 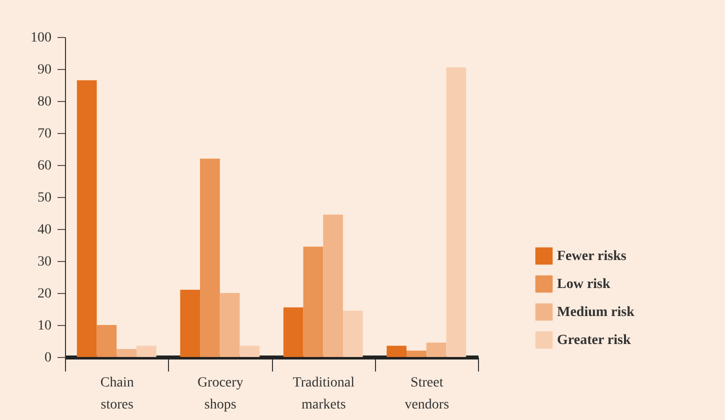 I want to click on legend-label: Low risk, so click(x=583, y=284).